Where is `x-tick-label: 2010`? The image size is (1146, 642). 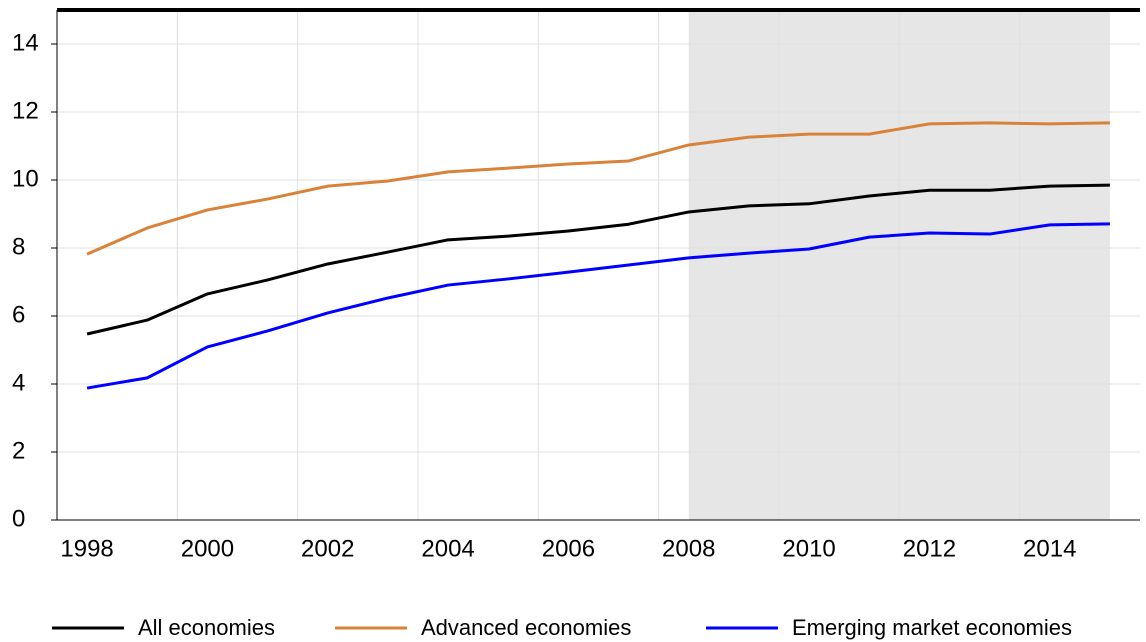 x-tick-label: 2010 is located at coordinates (808, 548).